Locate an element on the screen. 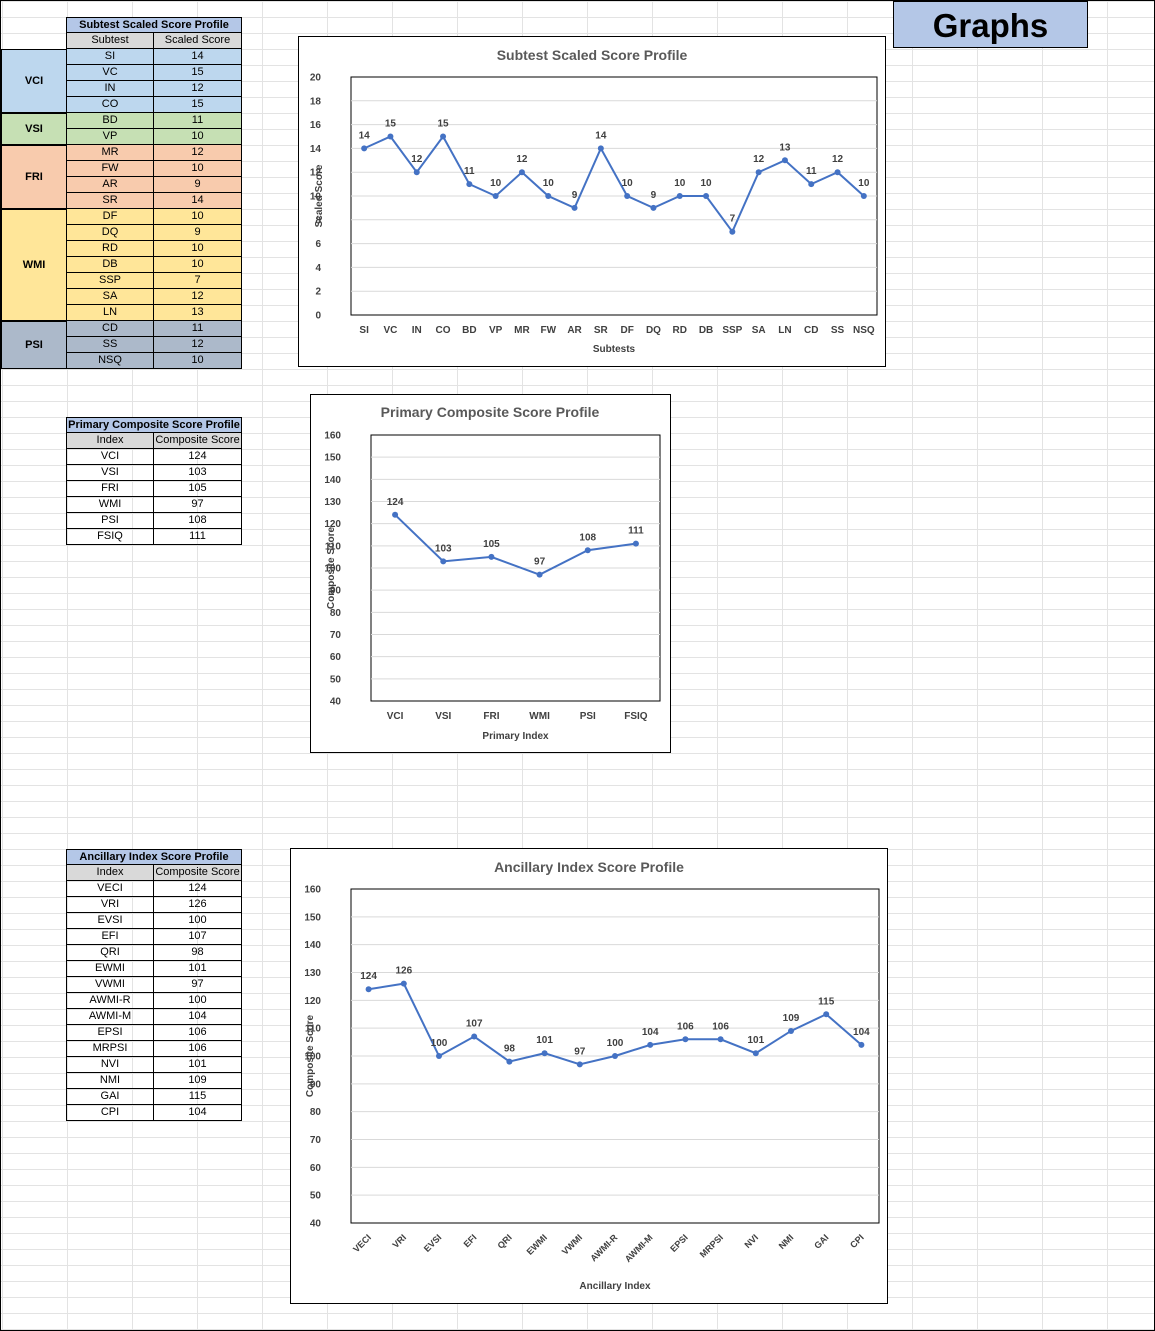  table-row: VWMI 97 is located at coordinates (154, 985).